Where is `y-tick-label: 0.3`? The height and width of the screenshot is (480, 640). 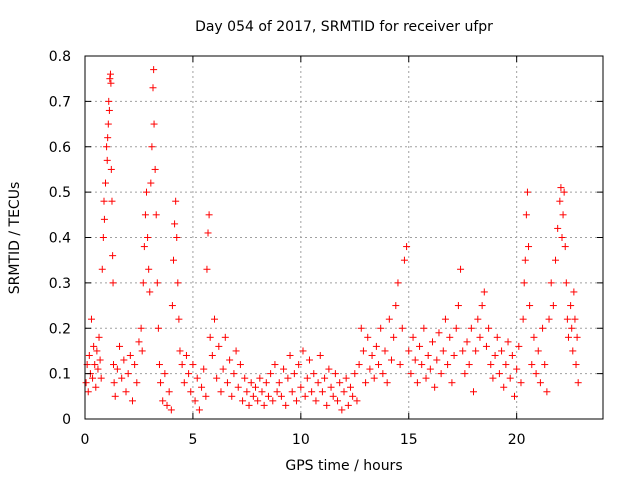
y-tick-label: 0.3 is located at coordinates (60, 284).